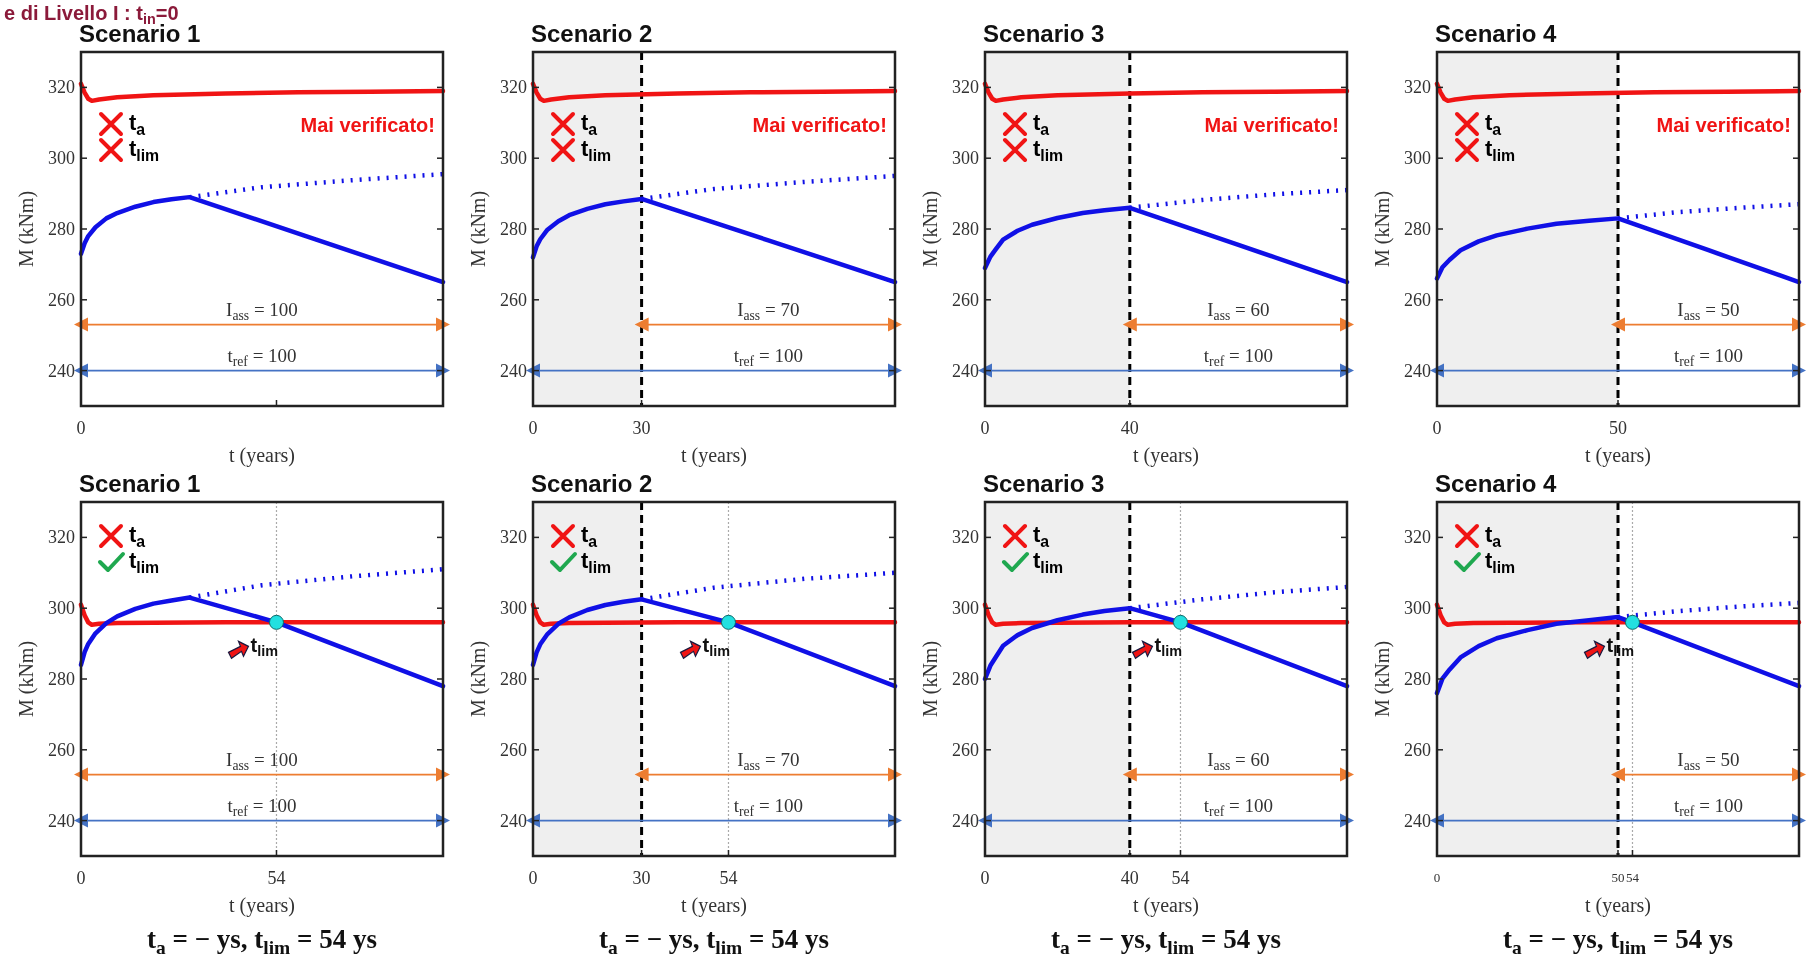 This screenshot has height=969, width=1808. What do you see at coordinates (1618, 427) in the screenshot?
I see `x-tick-label: 50` at bounding box center [1618, 427].